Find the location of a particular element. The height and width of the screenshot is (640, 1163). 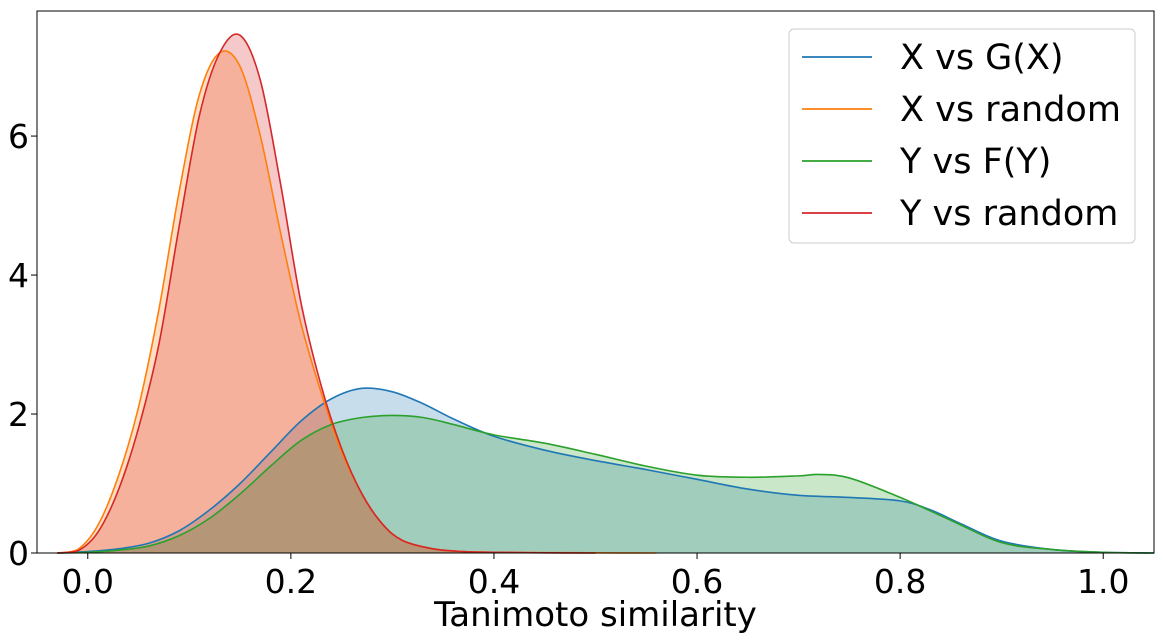

y-tick-label: 2 is located at coordinates (18, 414).